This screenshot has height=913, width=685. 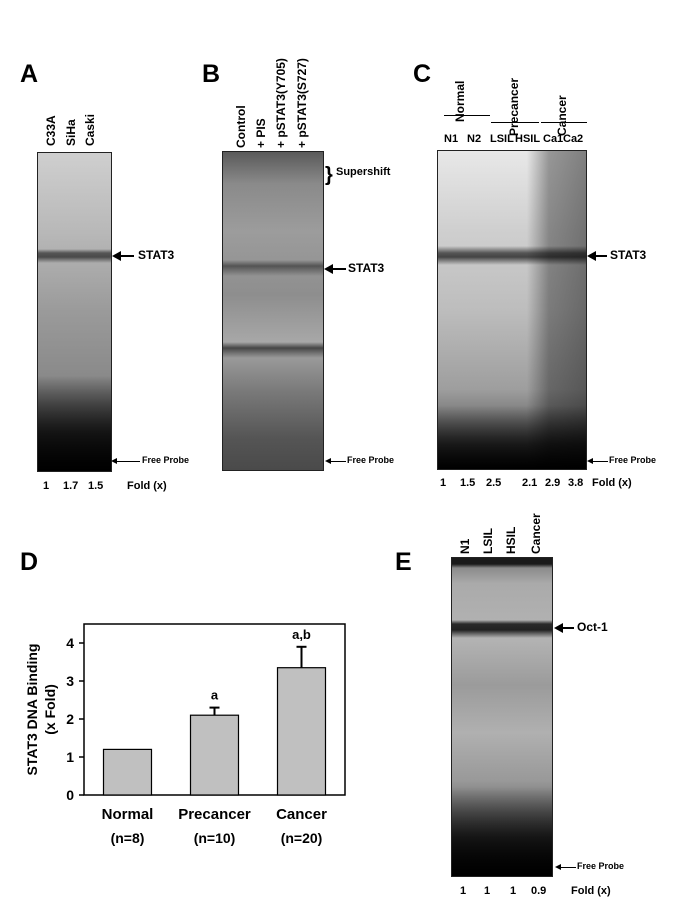 I want to click on supershift-bracket: }, so click(x=329, y=175).